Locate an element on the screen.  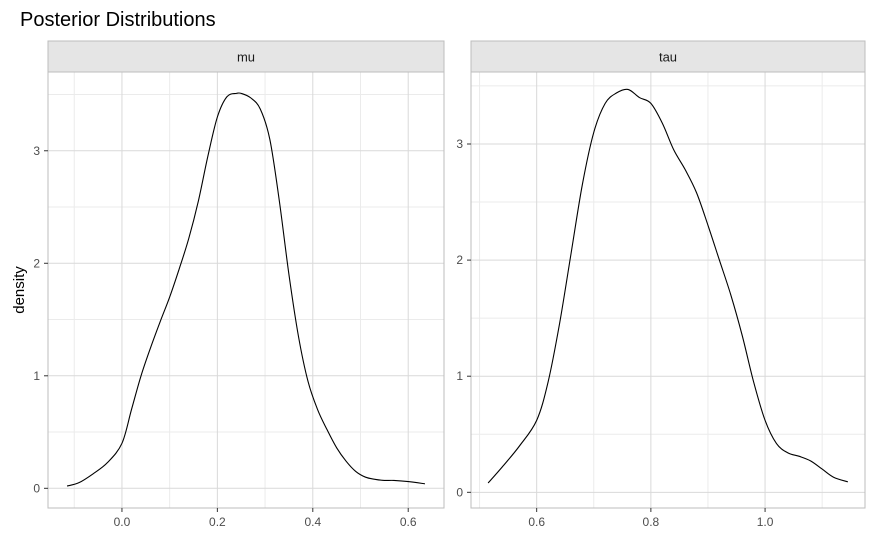
facet-strip-label-tau: tau is located at coordinates (668, 57).